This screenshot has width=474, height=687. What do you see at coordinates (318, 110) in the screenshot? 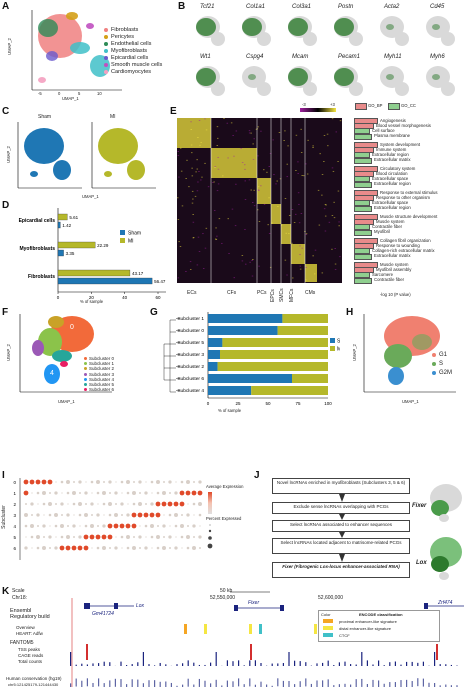
I see `heatmap-colorbar` at bounding box center [318, 110].